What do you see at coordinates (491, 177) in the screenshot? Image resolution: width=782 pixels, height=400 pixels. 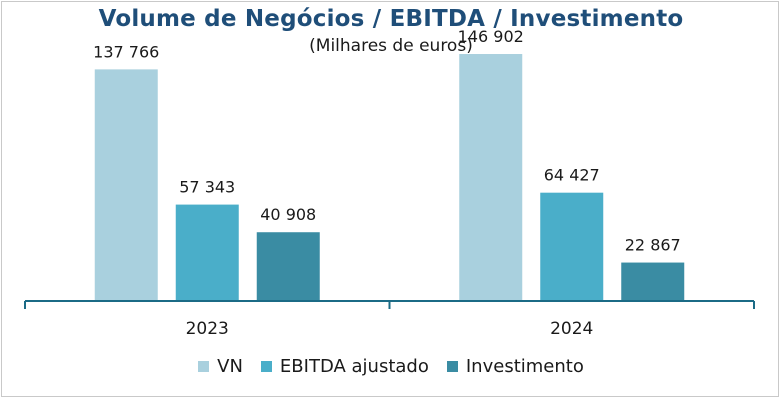 I see `bar-1-2024` at bounding box center [491, 177].